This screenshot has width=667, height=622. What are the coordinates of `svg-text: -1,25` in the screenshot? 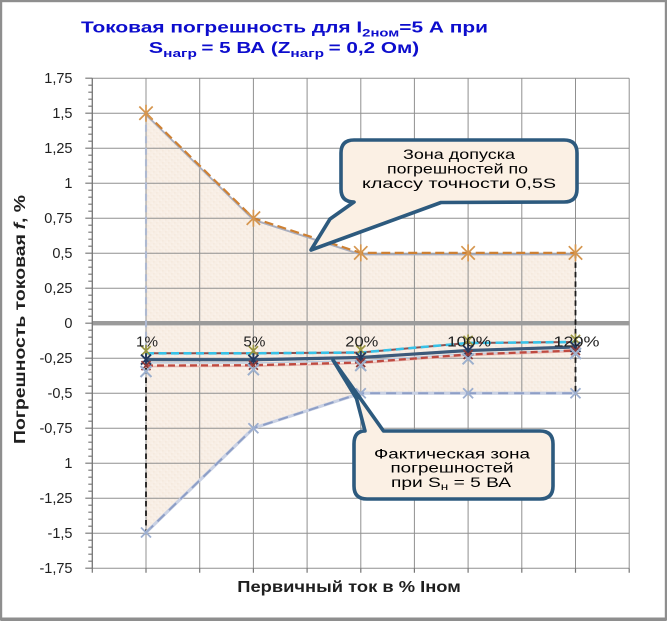 It's located at (55, 499).